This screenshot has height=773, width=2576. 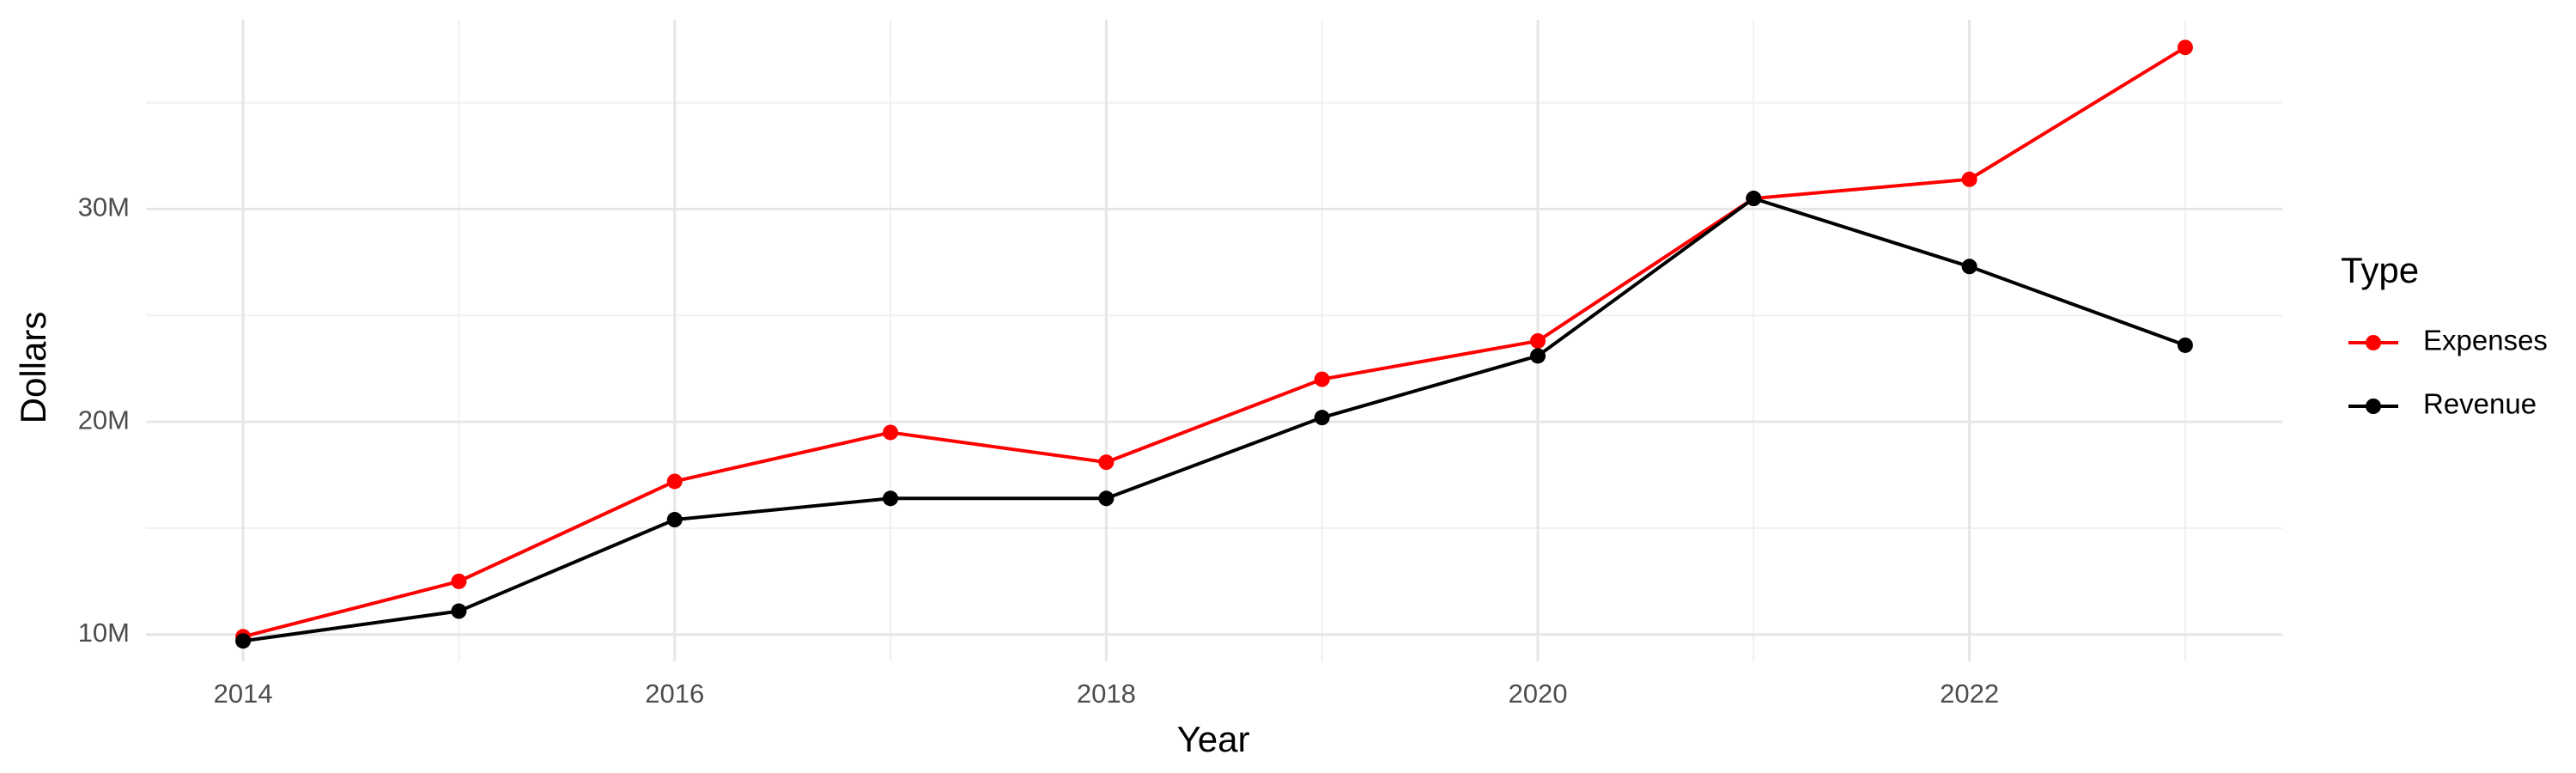 What do you see at coordinates (674, 694) in the screenshot?
I see `x-tick-label: 2016` at bounding box center [674, 694].